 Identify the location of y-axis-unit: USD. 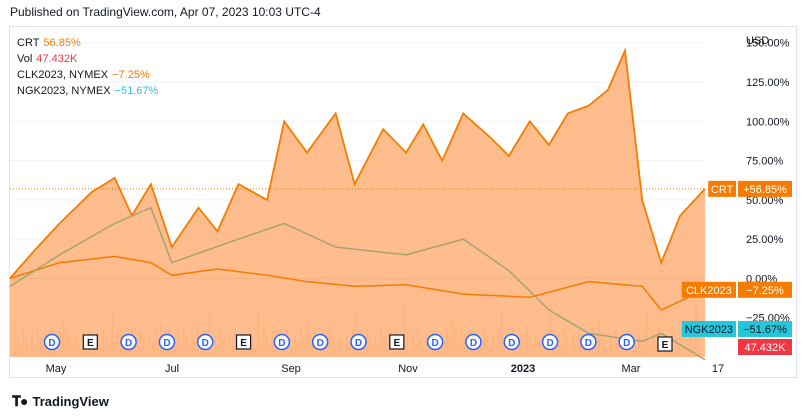
(757, 41).